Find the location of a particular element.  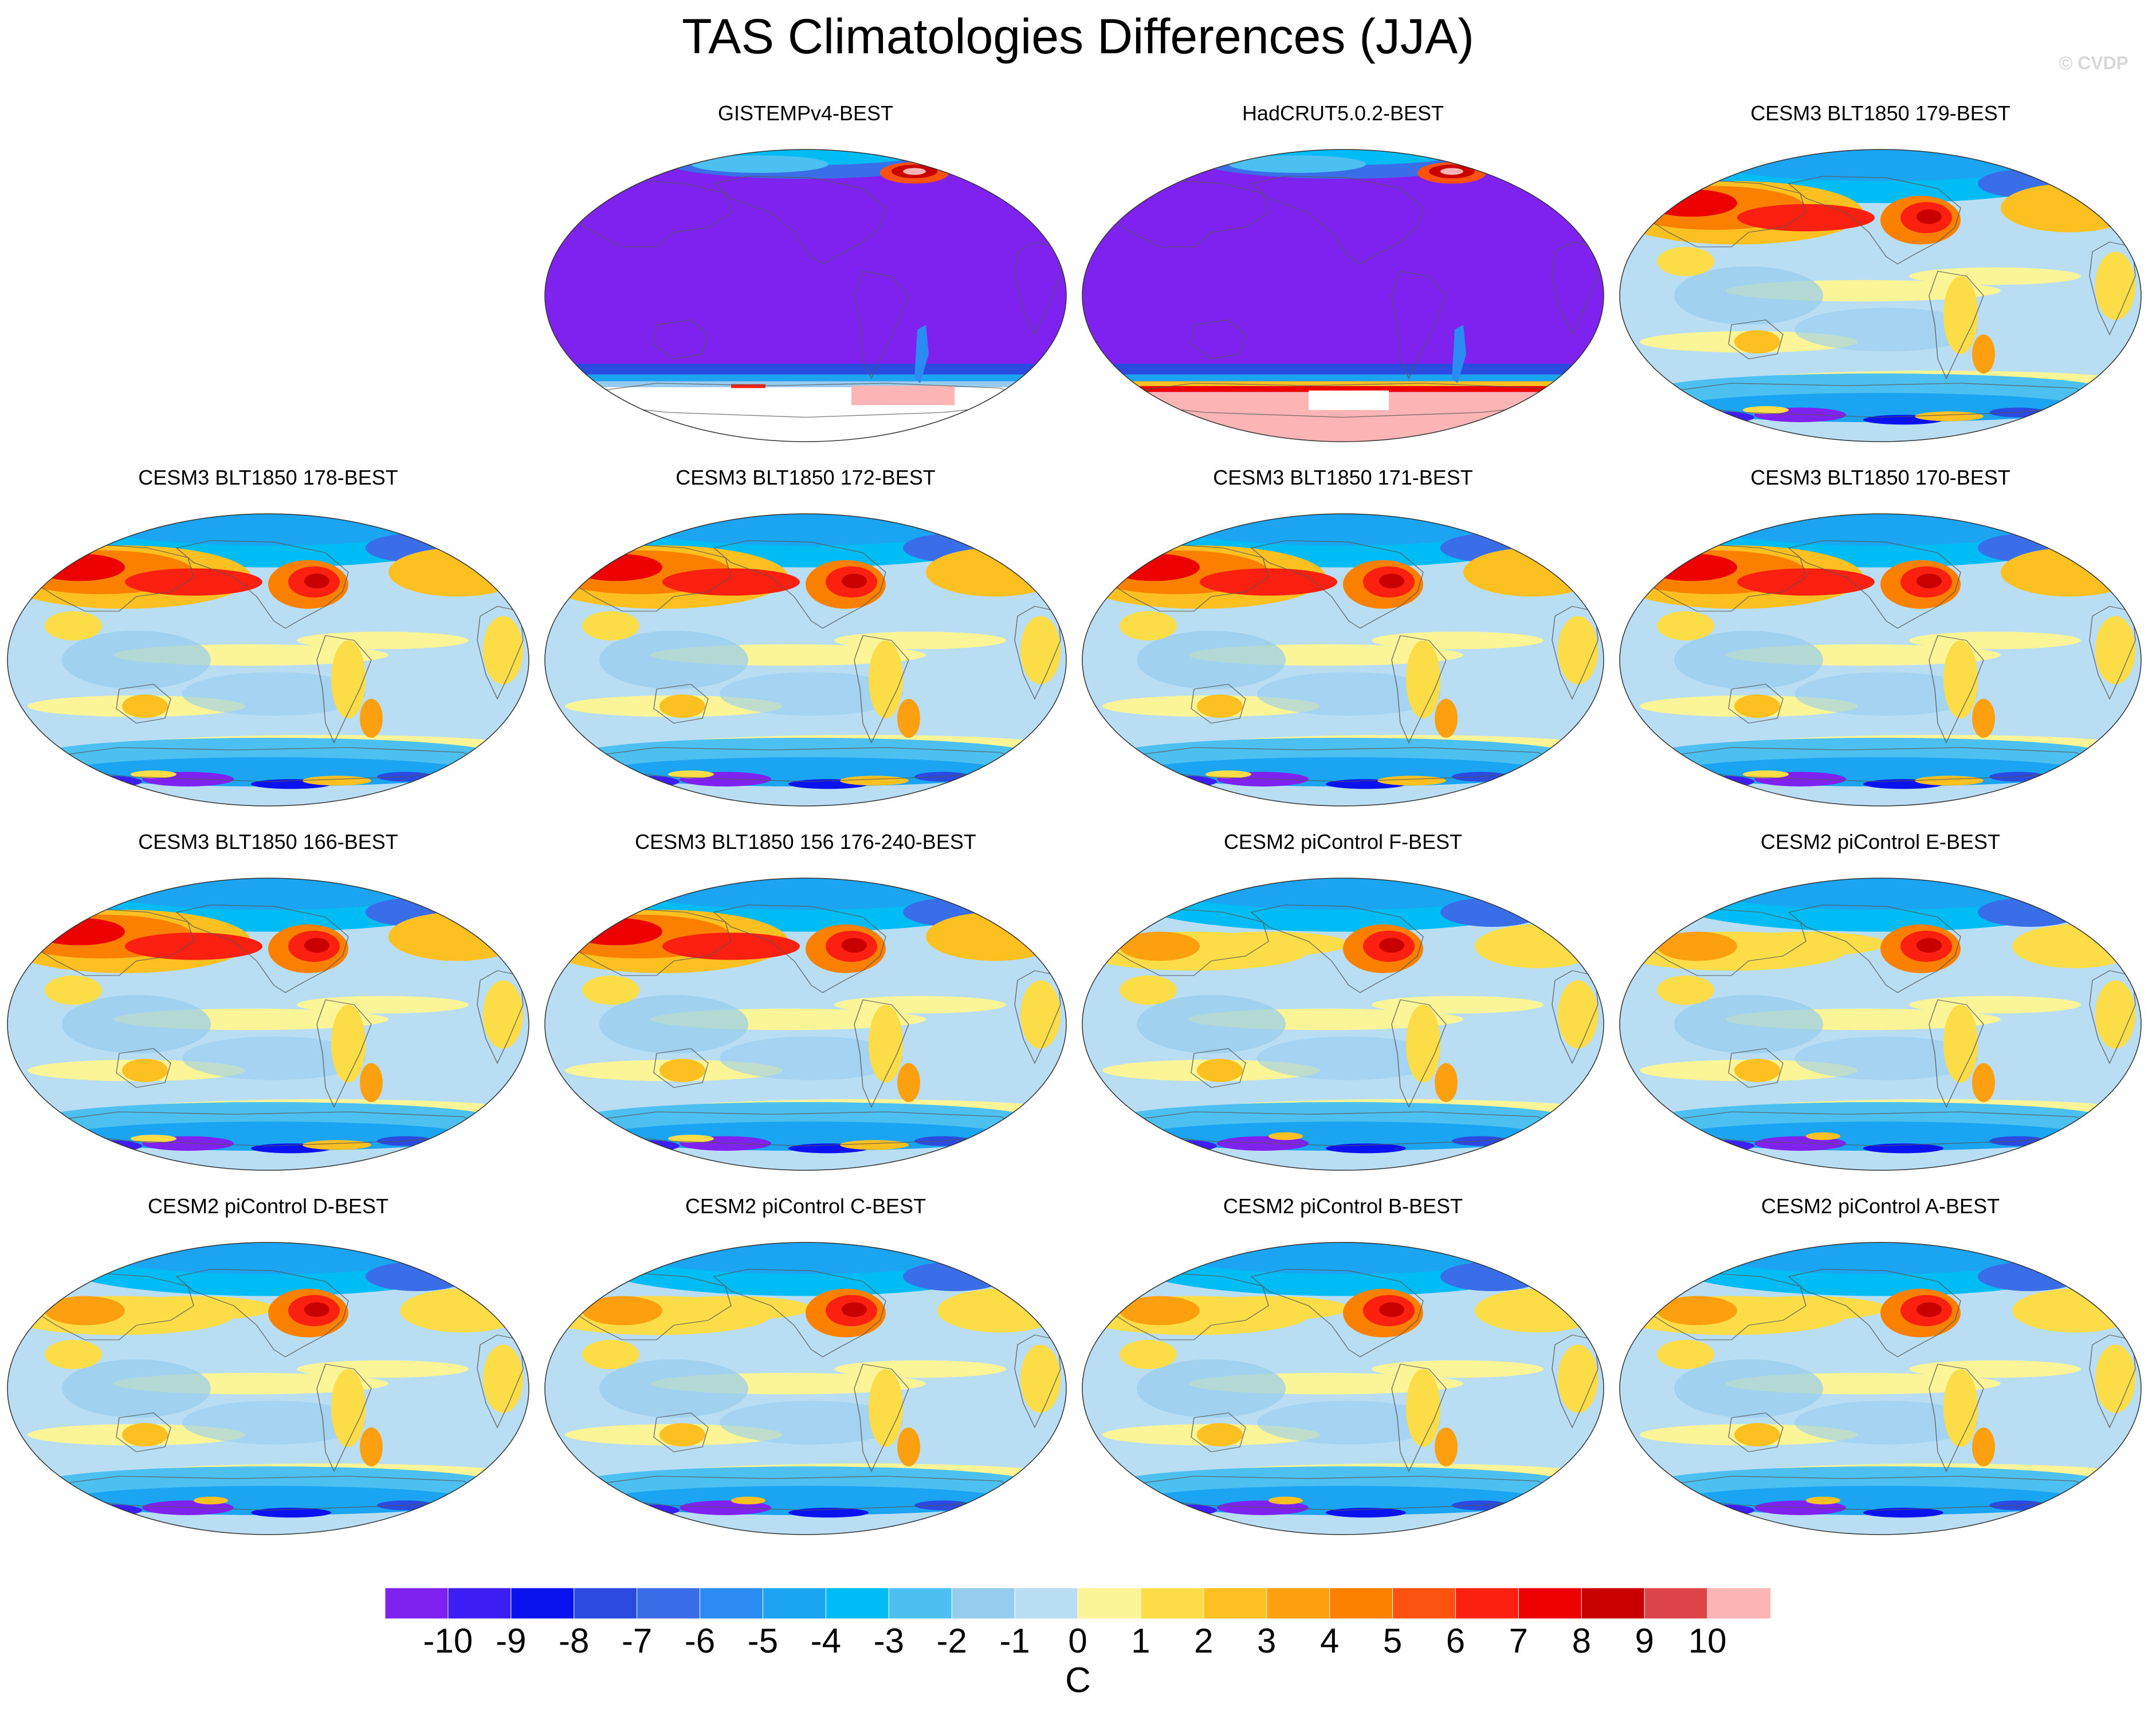

panel-title: CESM3 BLT1850 166-BEST is located at coordinates (268, 841).